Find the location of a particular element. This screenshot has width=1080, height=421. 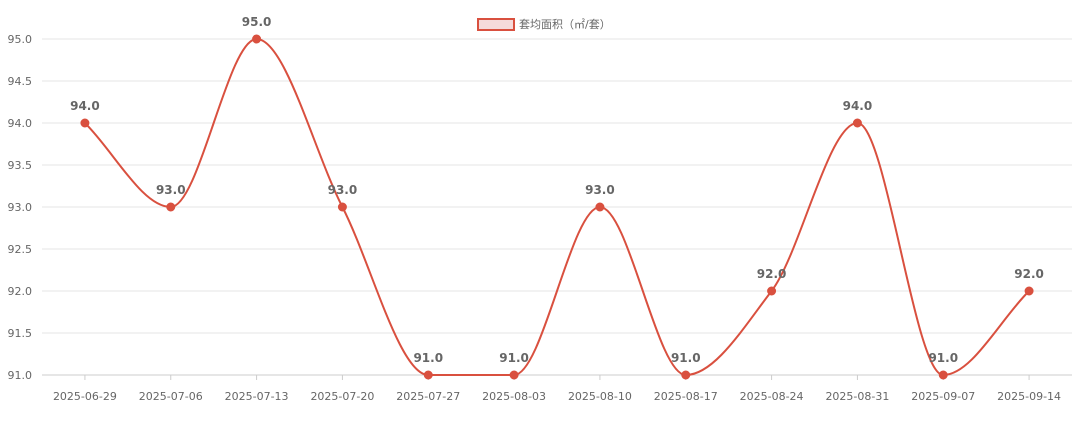

x-tick-label: 2025-07-06 is located at coordinates (171, 396).